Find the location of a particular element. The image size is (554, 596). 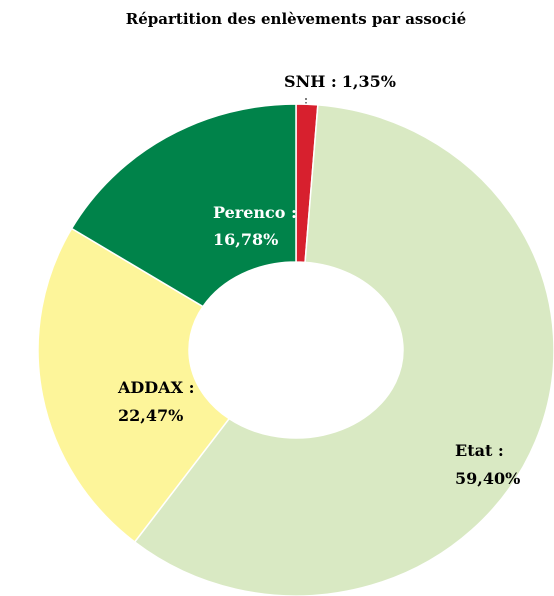

slice-label: SNH : 1,35% is located at coordinates (340, 81).